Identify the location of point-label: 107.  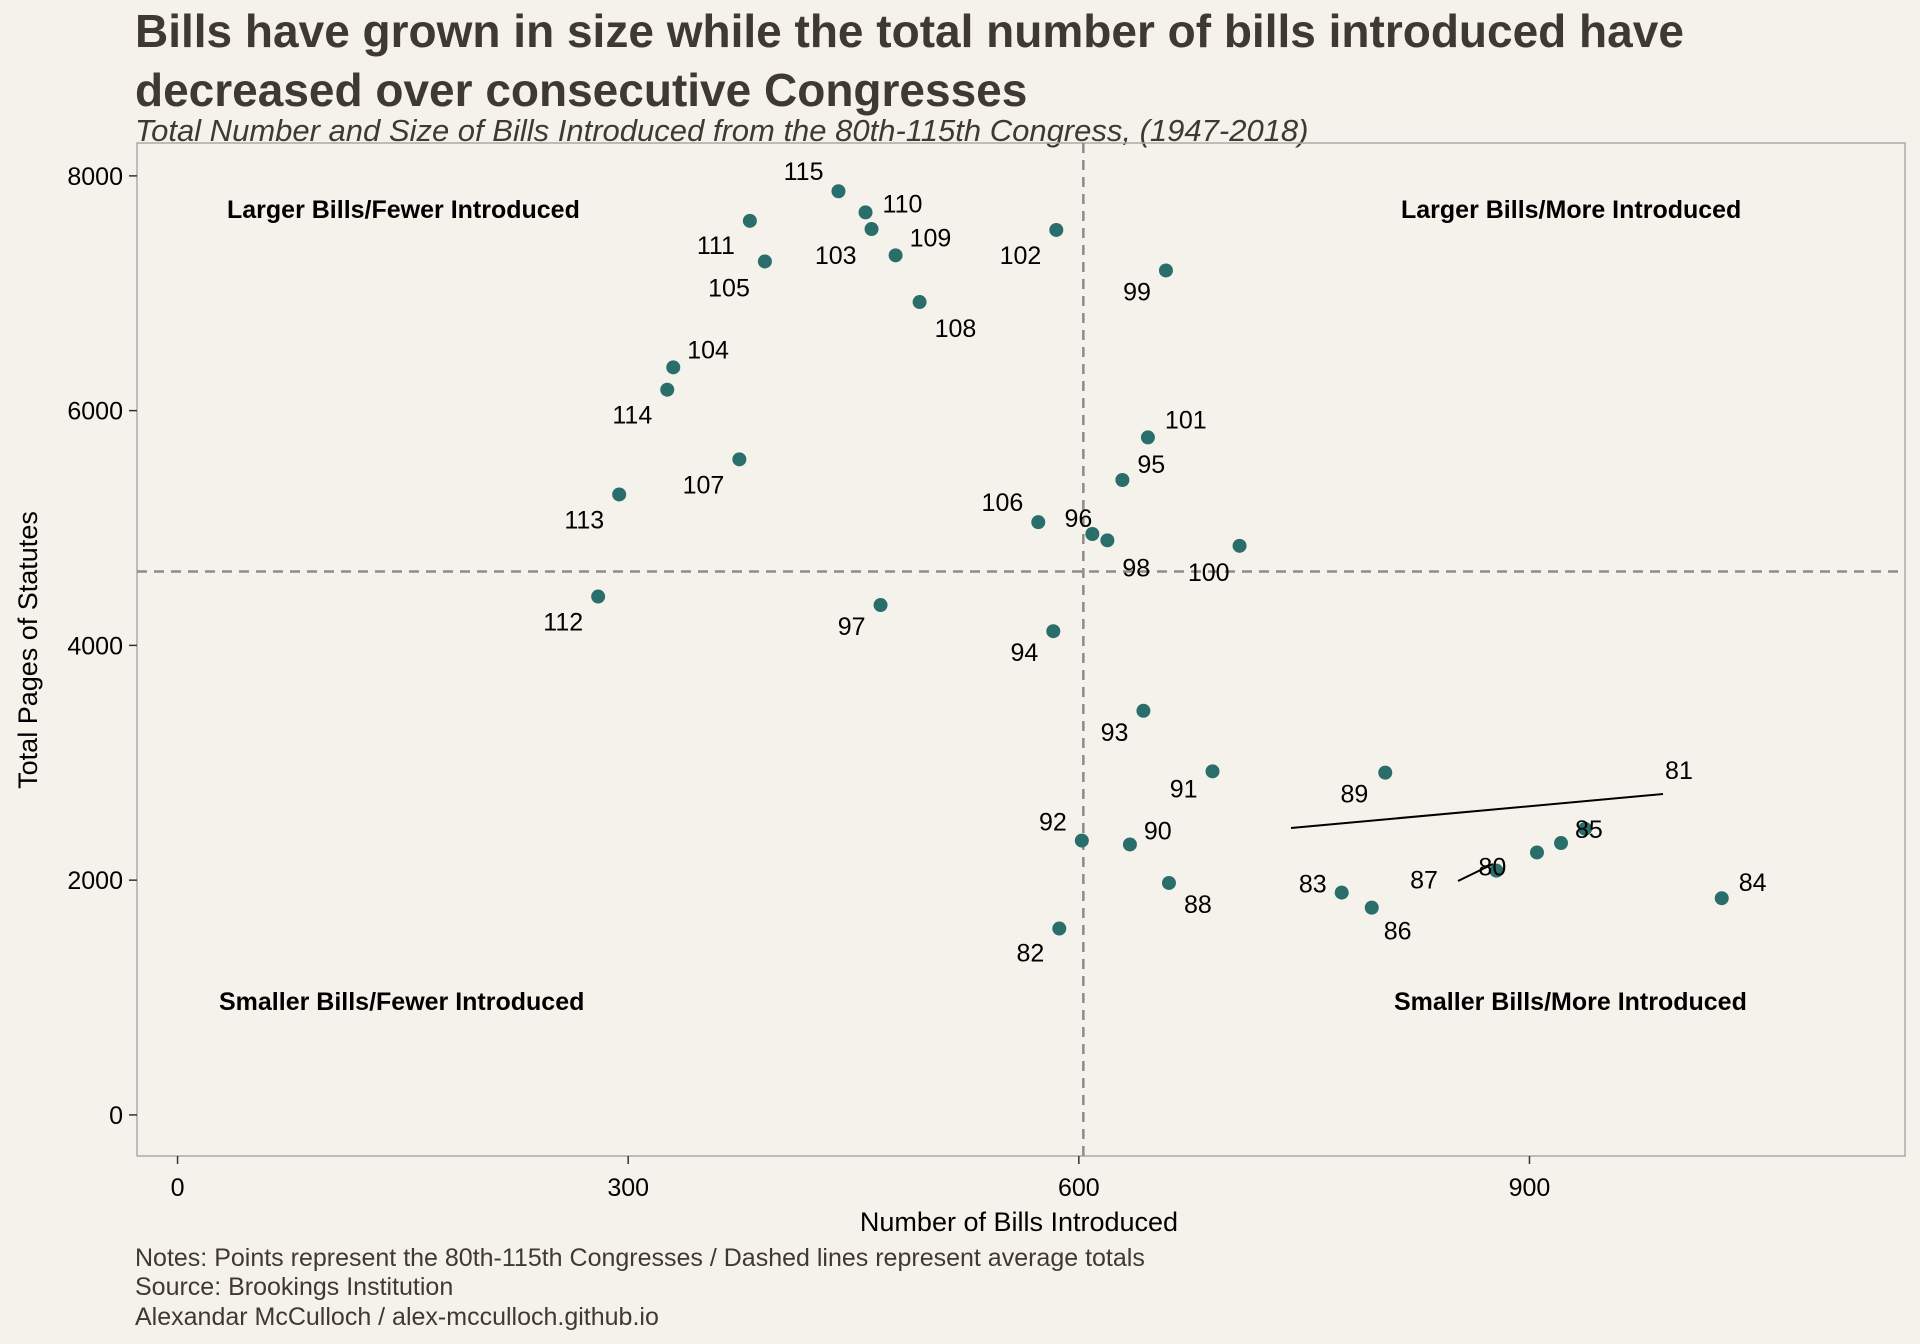
(704, 485).